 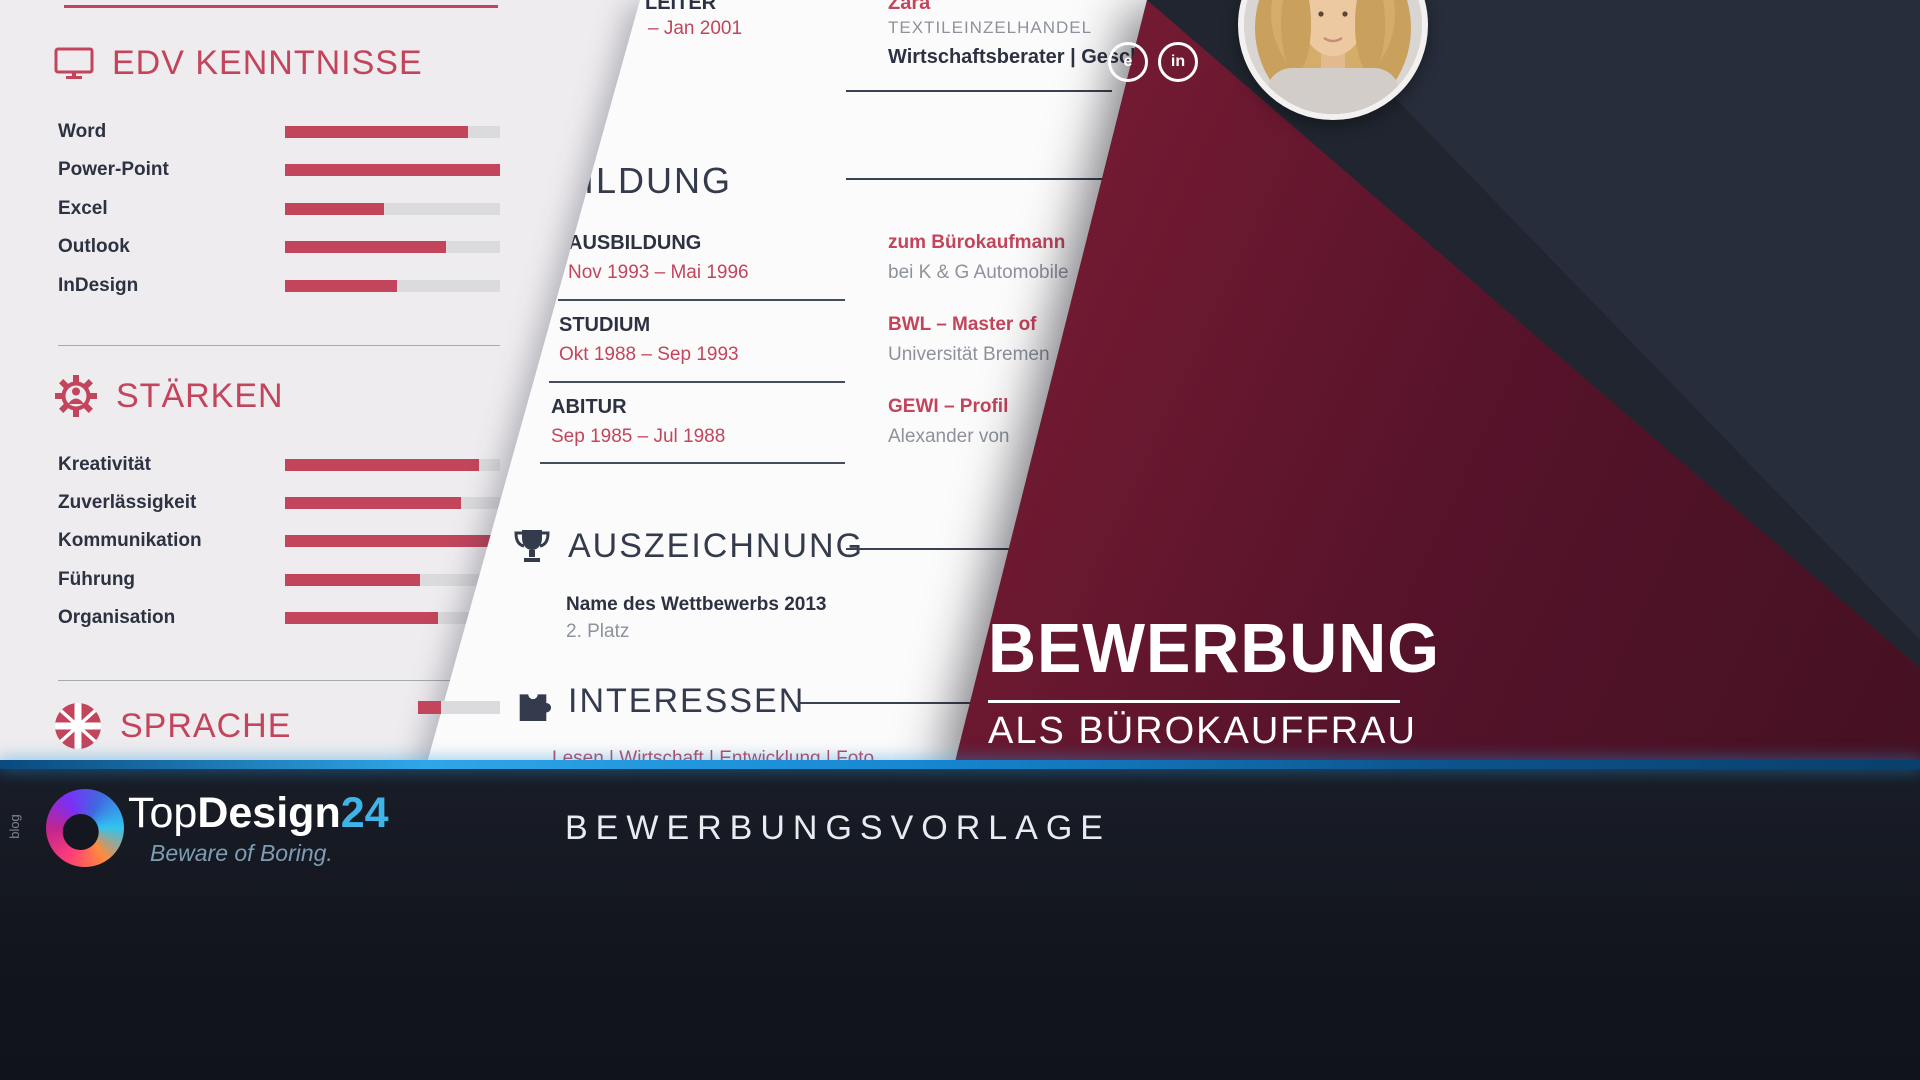 What do you see at coordinates (279, 503) in the screenshot?
I see `skill-row: Zuverlässigkeit` at bounding box center [279, 503].